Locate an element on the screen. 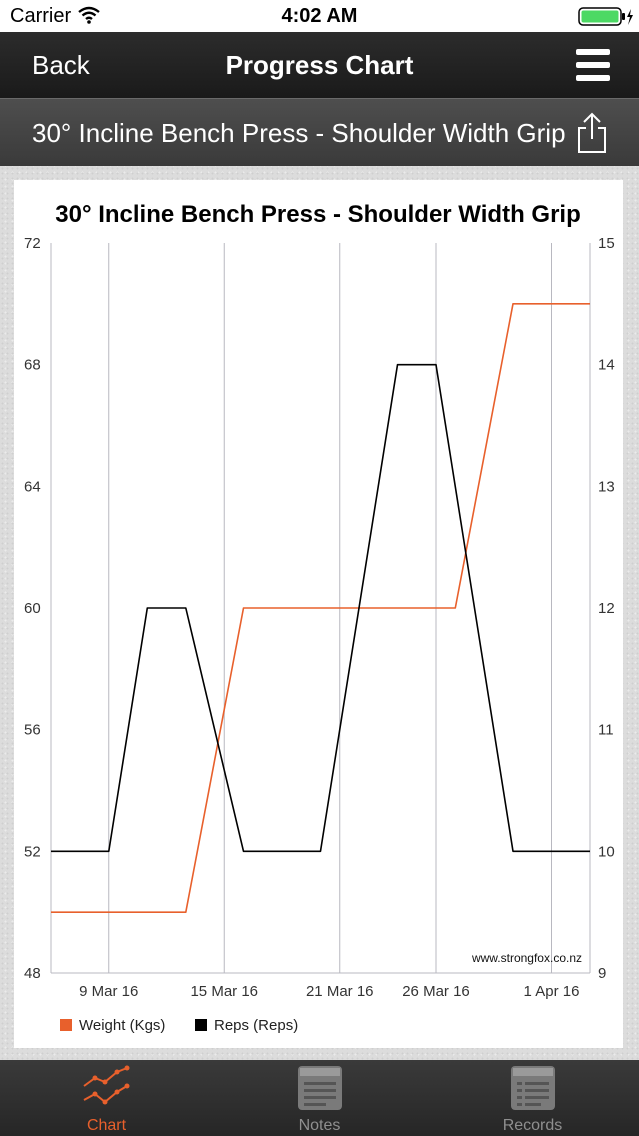  y-left-tick-label: 68 is located at coordinates (32, 365).